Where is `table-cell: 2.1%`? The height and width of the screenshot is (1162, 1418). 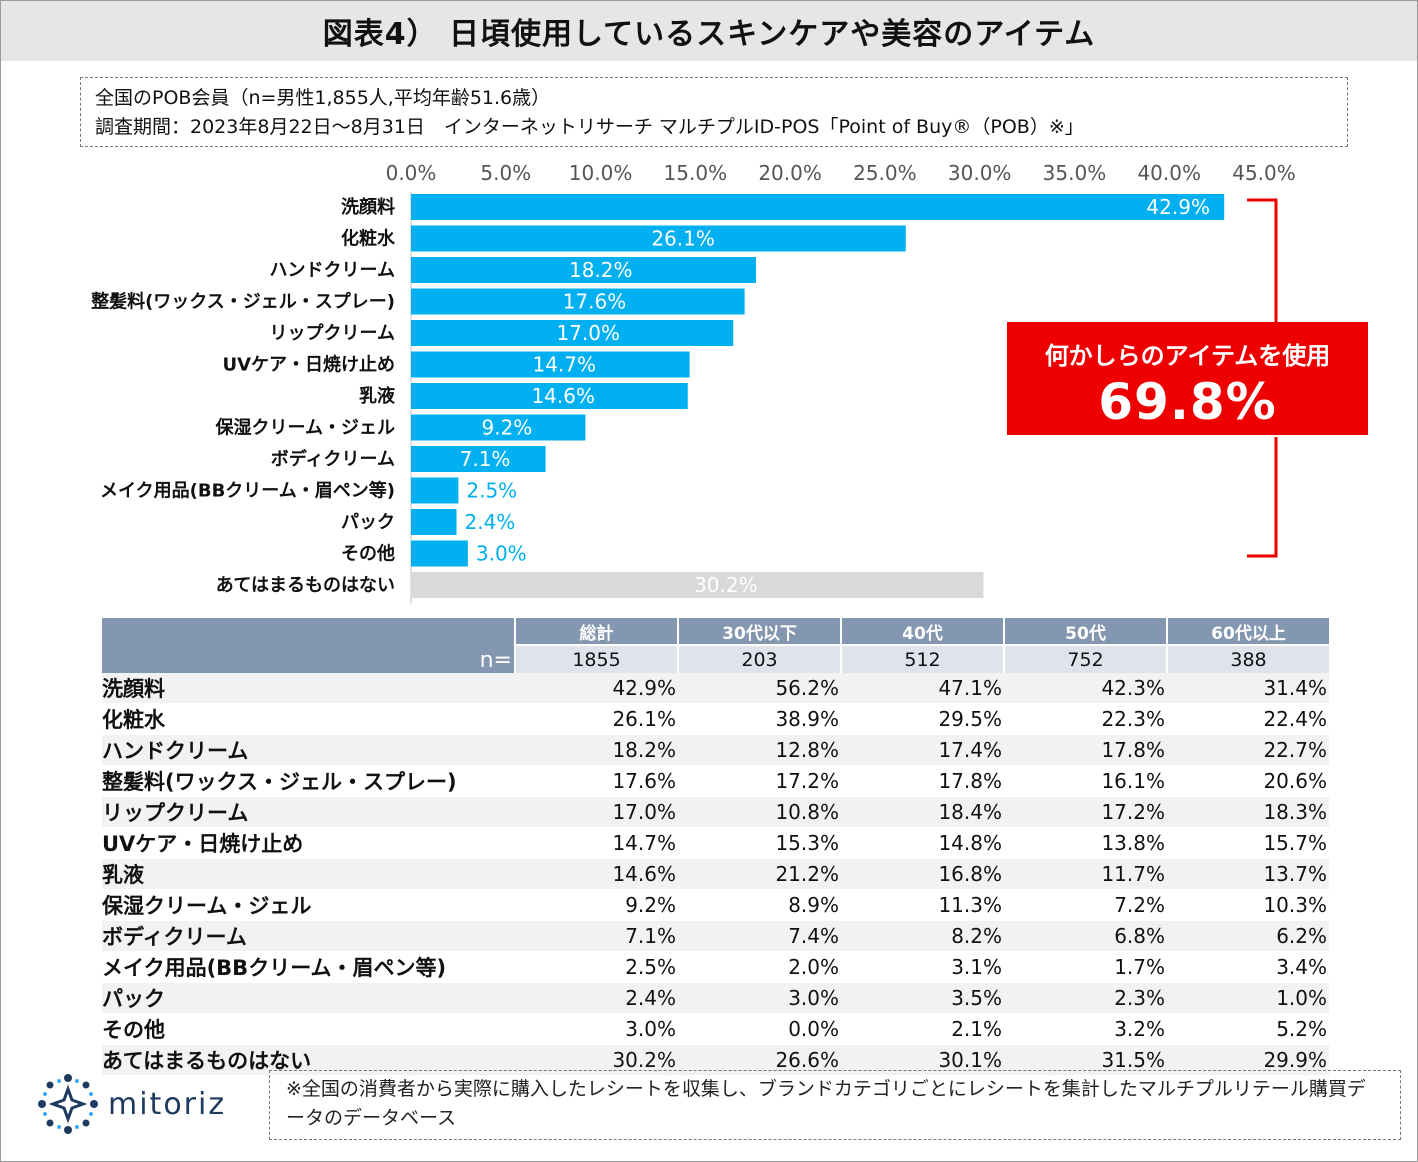 table-cell: 2.1% is located at coordinates (922, 1029).